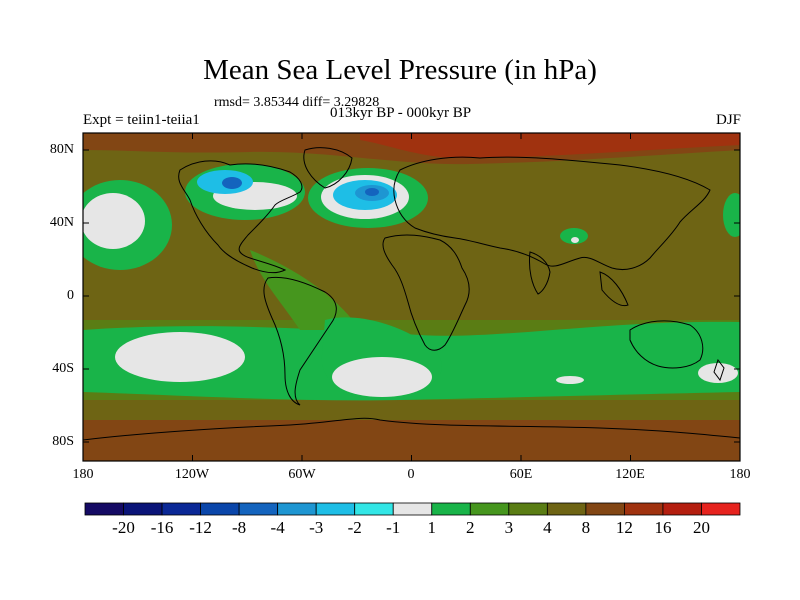 The height and width of the screenshot is (600, 800). Describe the element at coordinates (61, 222) in the screenshot. I see `y-tick-40n: 40N` at that location.